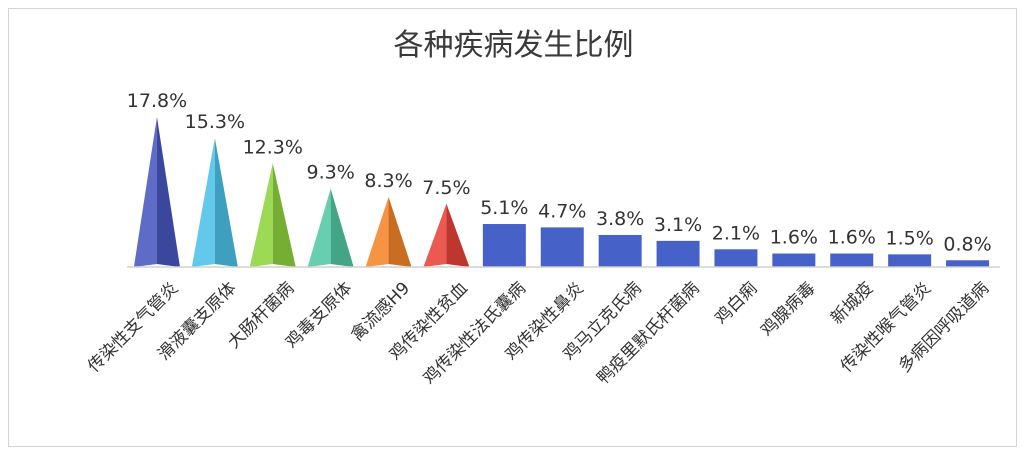 The image size is (1027, 457). Describe the element at coordinates (736, 233) in the screenshot. I see `value-label-11: 2.1%` at that location.